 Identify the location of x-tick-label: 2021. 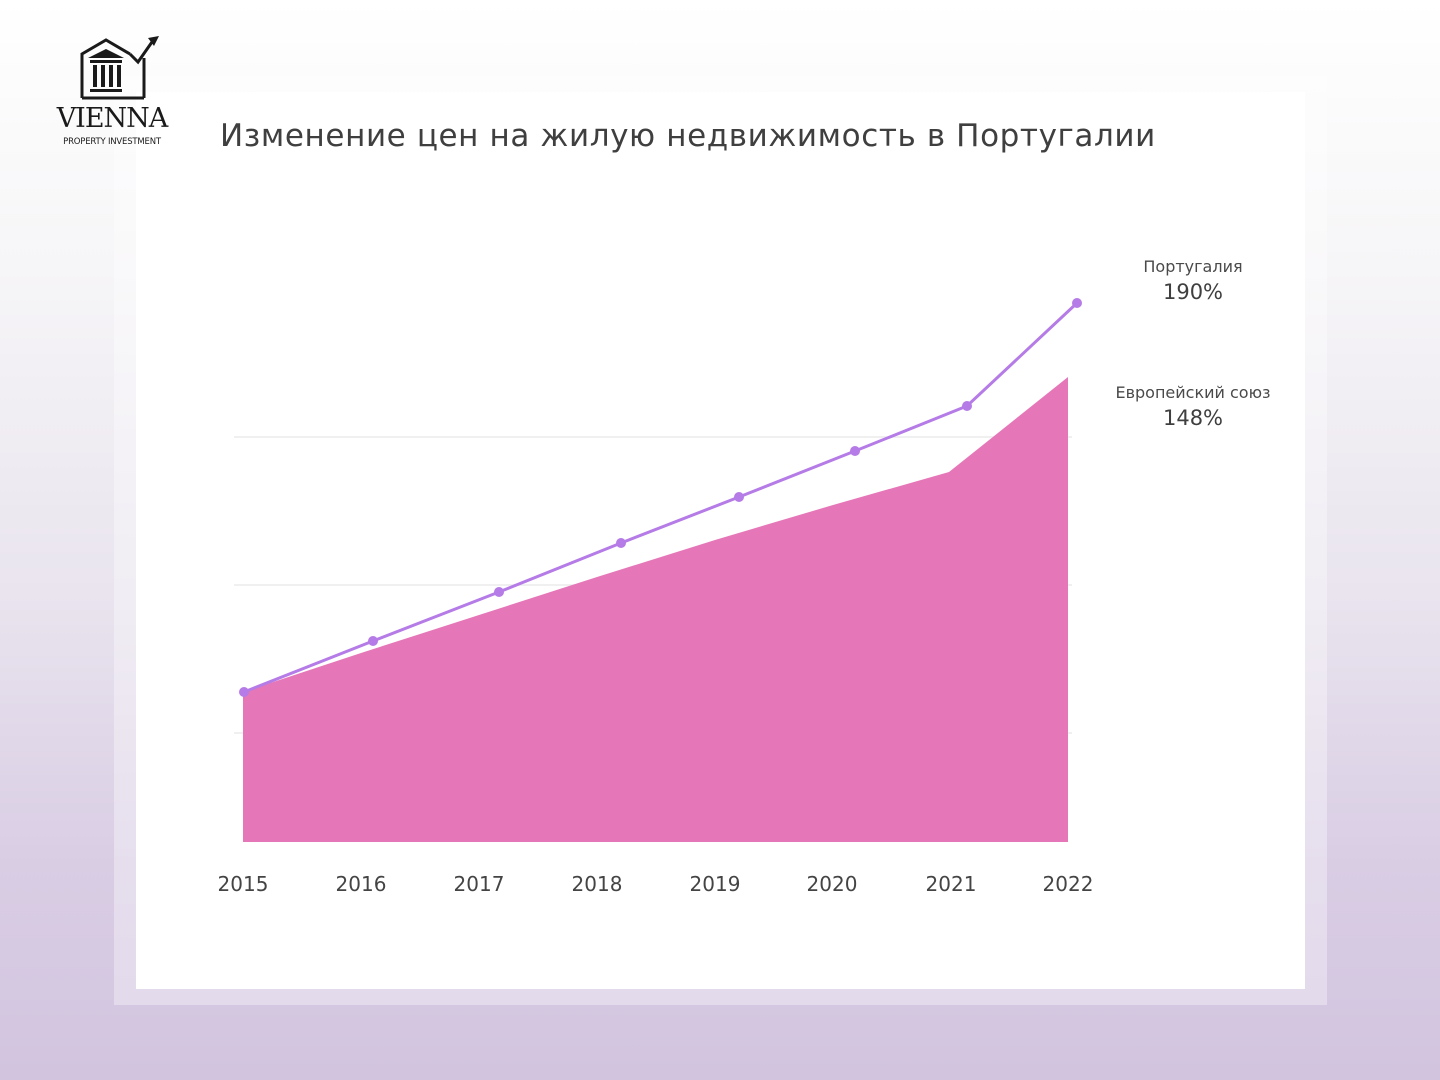
(951, 884).